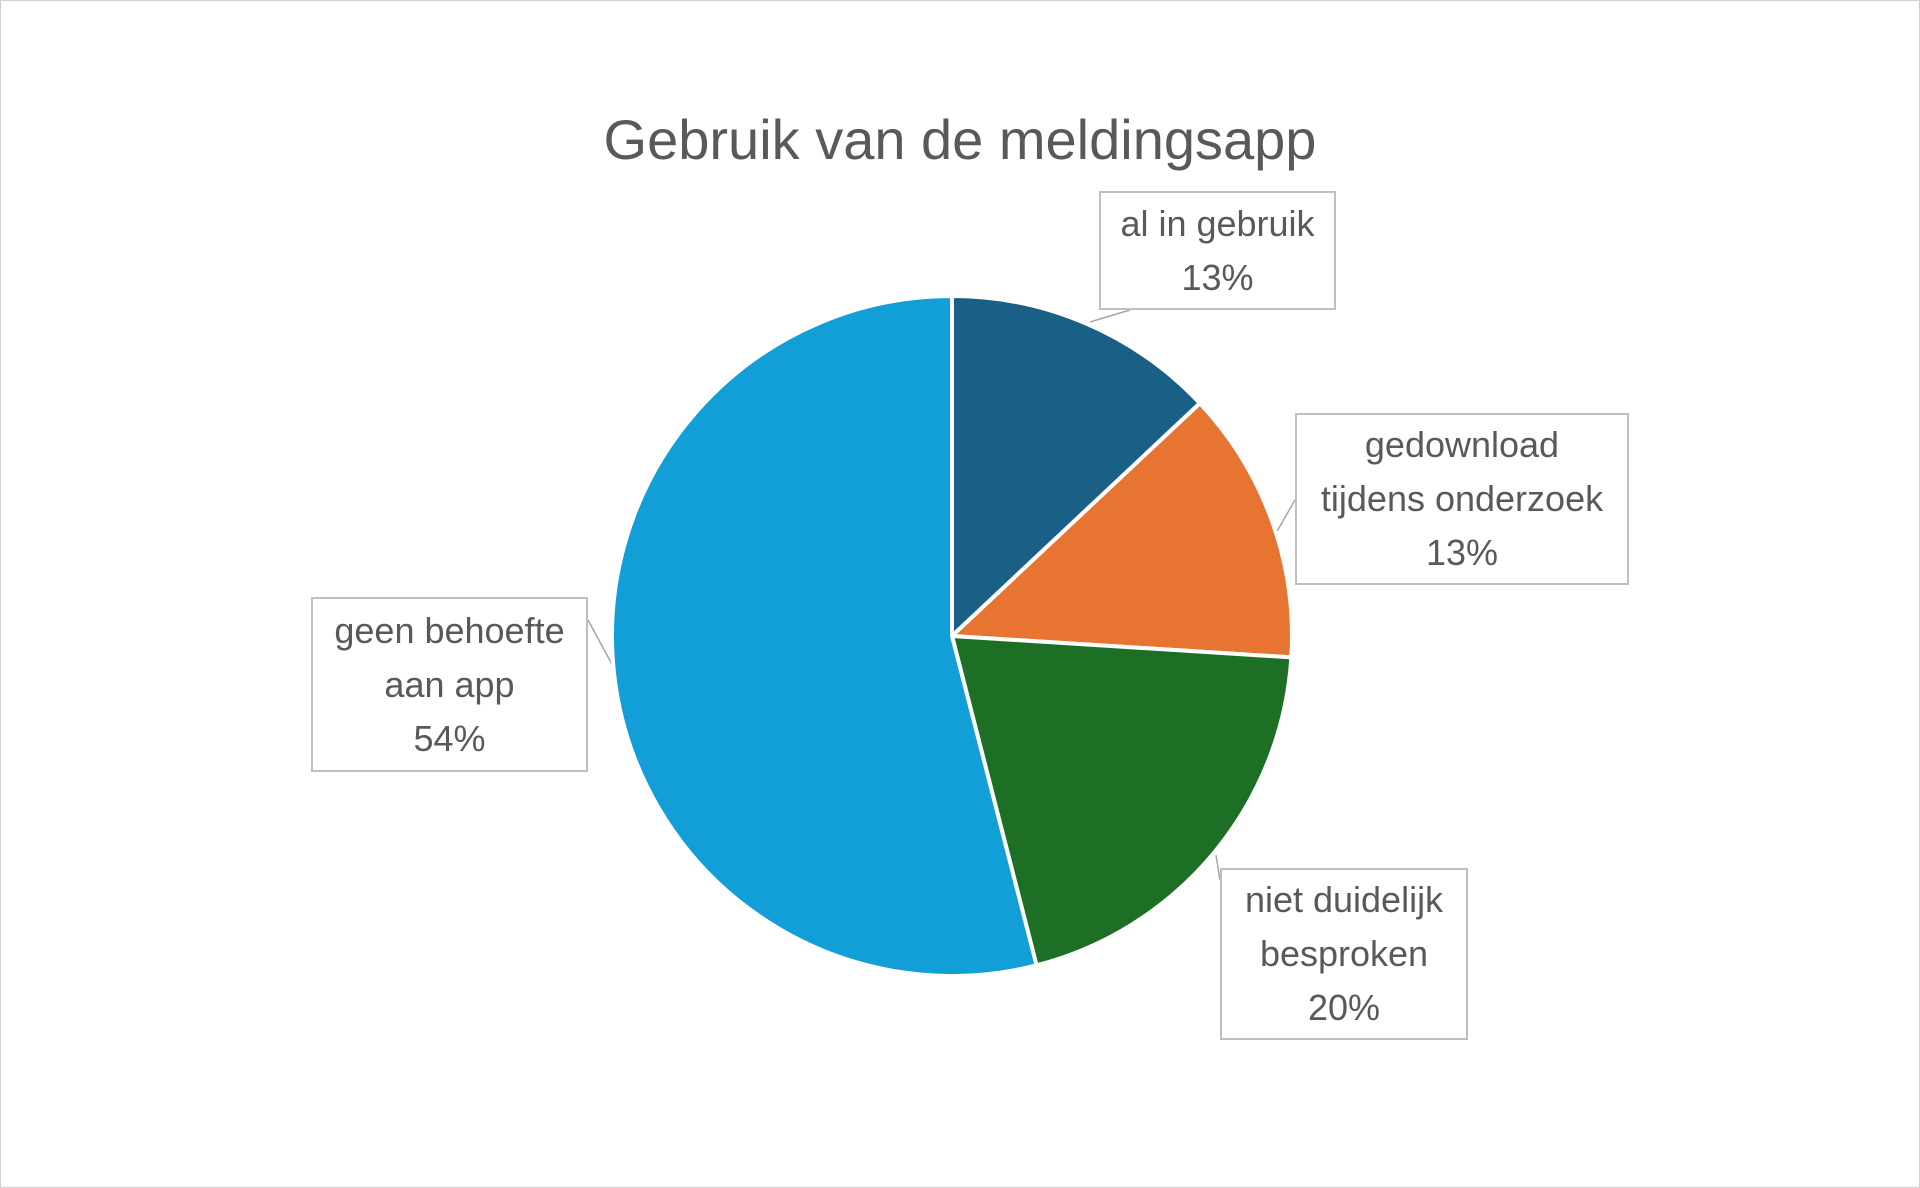 Image resolution: width=1920 pixels, height=1188 pixels. What do you see at coordinates (1344, 1007) in the screenshot?
I see `data-label-value: 20%` at bounding box center [1344, 1007].